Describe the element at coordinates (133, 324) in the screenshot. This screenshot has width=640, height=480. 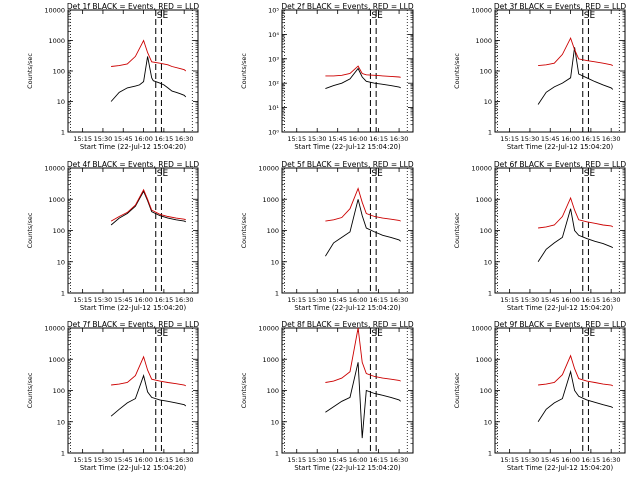
I see `chart-title: Det 7f BLACK = Events, RED = LLD` at that location.